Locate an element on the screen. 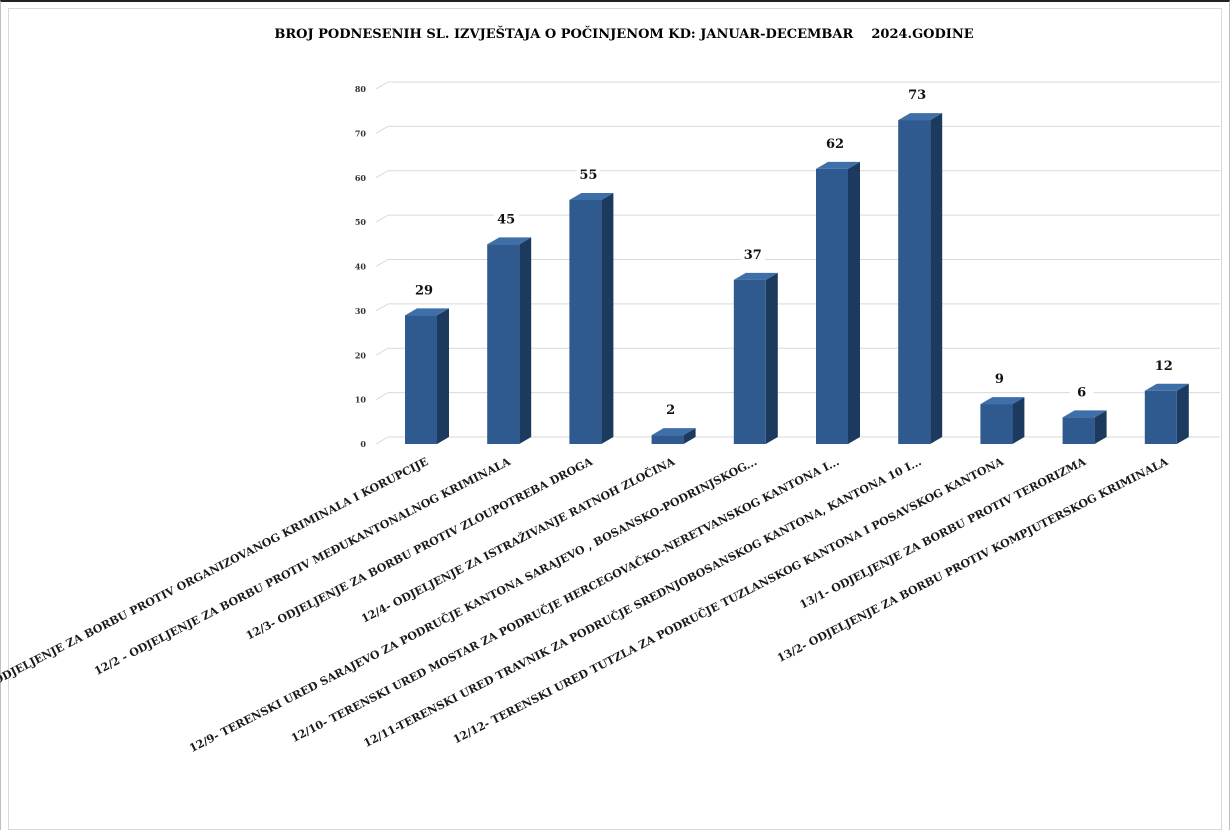 The height and width of the screenshot is (832, 1232). y-axis-ticks: 0 10 20 30 40 50 60 70 80 is located at coordinates (361, 266).